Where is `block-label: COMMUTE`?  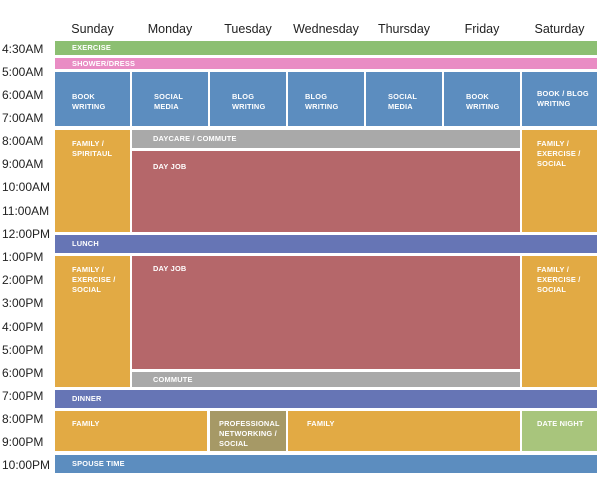 block-label: COMMUTE is located at coordinates (173, 379).